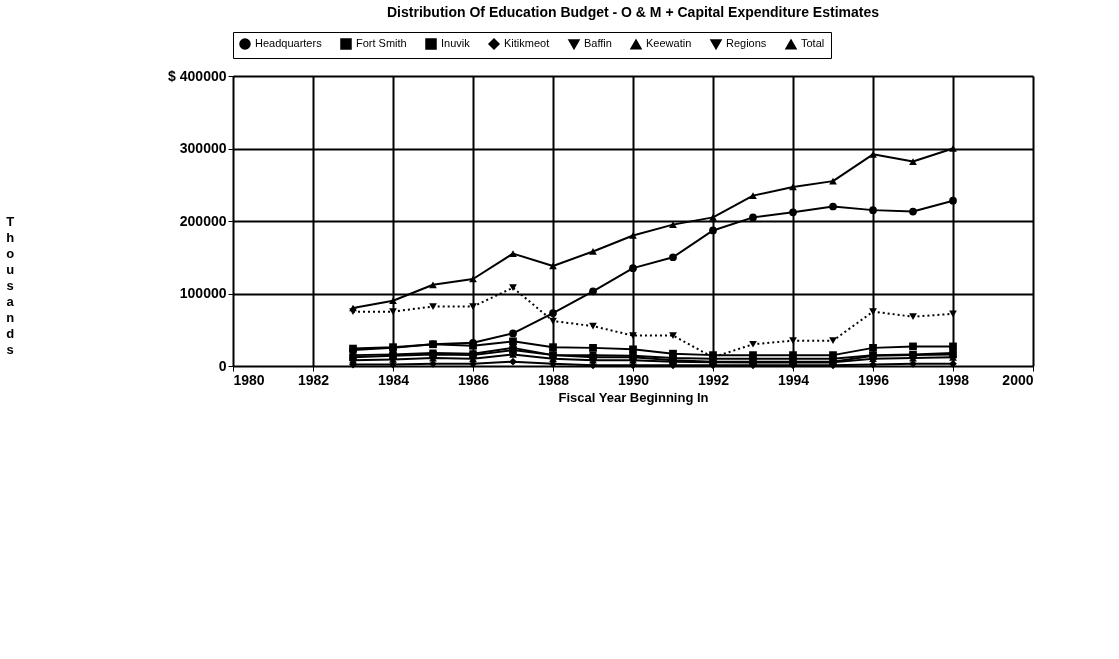 Image resolution: width=1119 pixels, height=659 pixels. I want to click on y-tick-label: 100000, so click(203, 293).